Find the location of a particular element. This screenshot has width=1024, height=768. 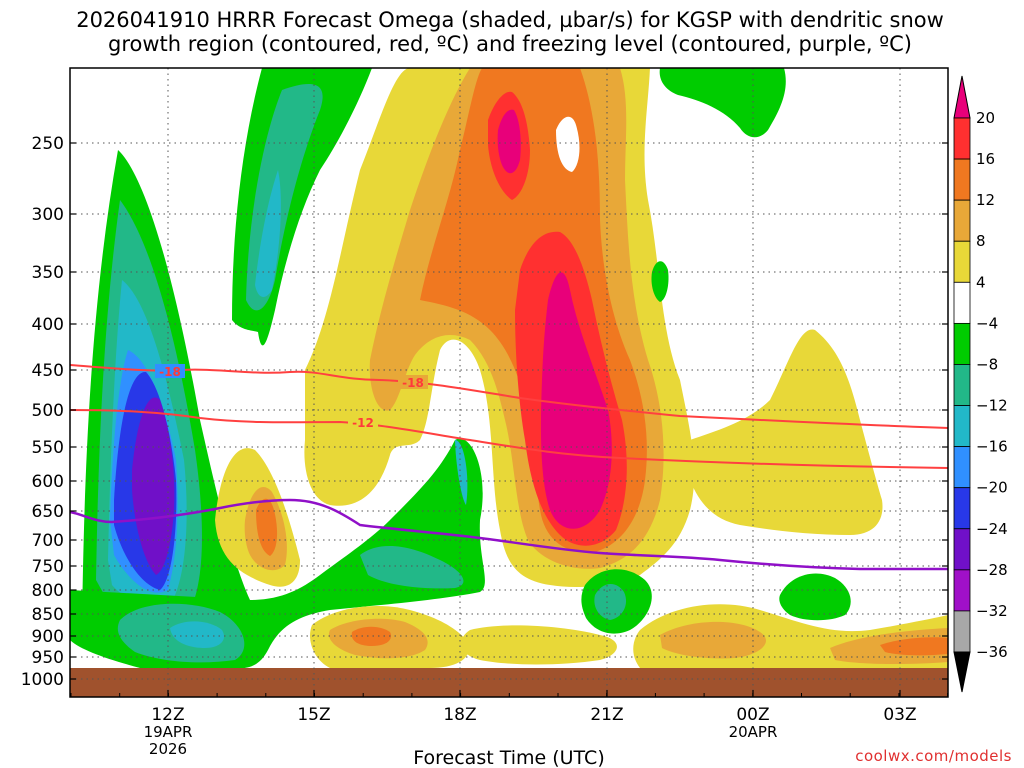

y-tick-label: 250 is located at coordinates (48, 144).